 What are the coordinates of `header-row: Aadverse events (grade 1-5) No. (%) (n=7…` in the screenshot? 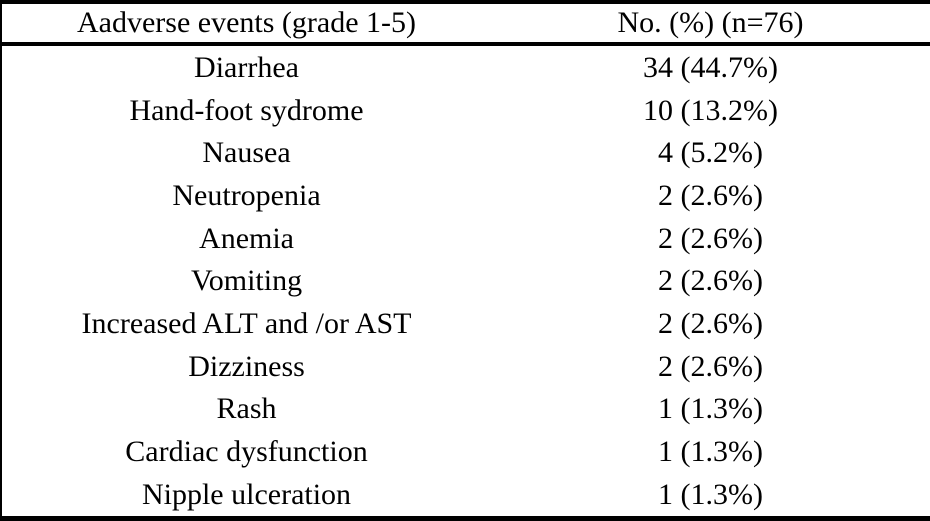 It's located at (466, 25).